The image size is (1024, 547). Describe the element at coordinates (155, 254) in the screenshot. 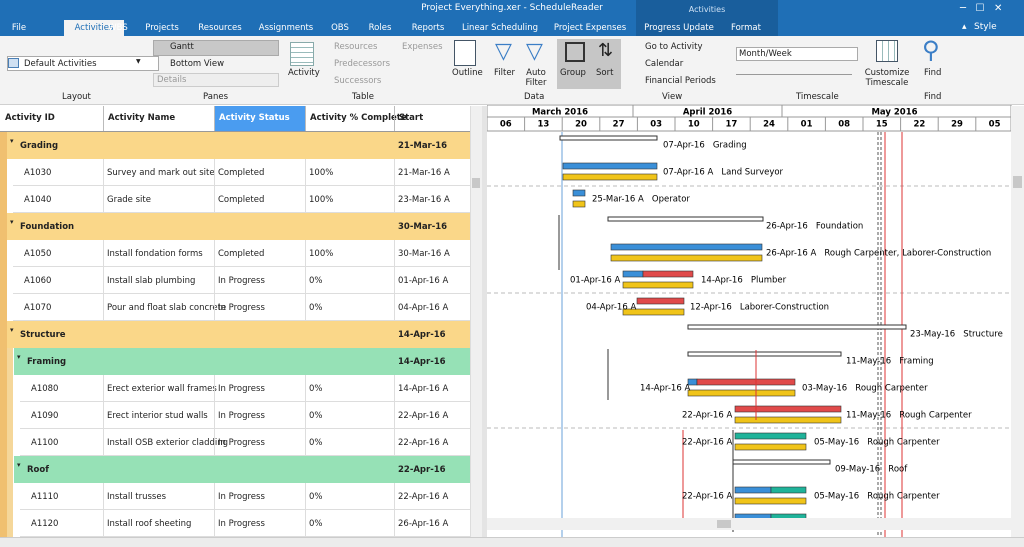

I see `cell: Install fondation forms` at that location.